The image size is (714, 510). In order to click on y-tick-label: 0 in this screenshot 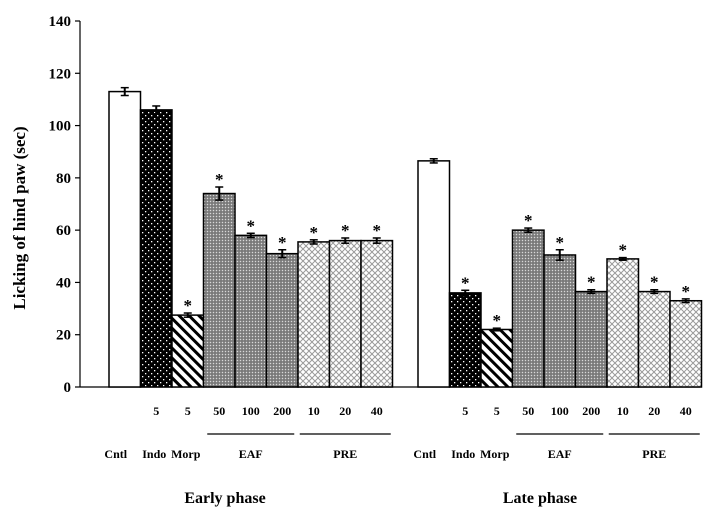, I will do `click(68, 388)`.